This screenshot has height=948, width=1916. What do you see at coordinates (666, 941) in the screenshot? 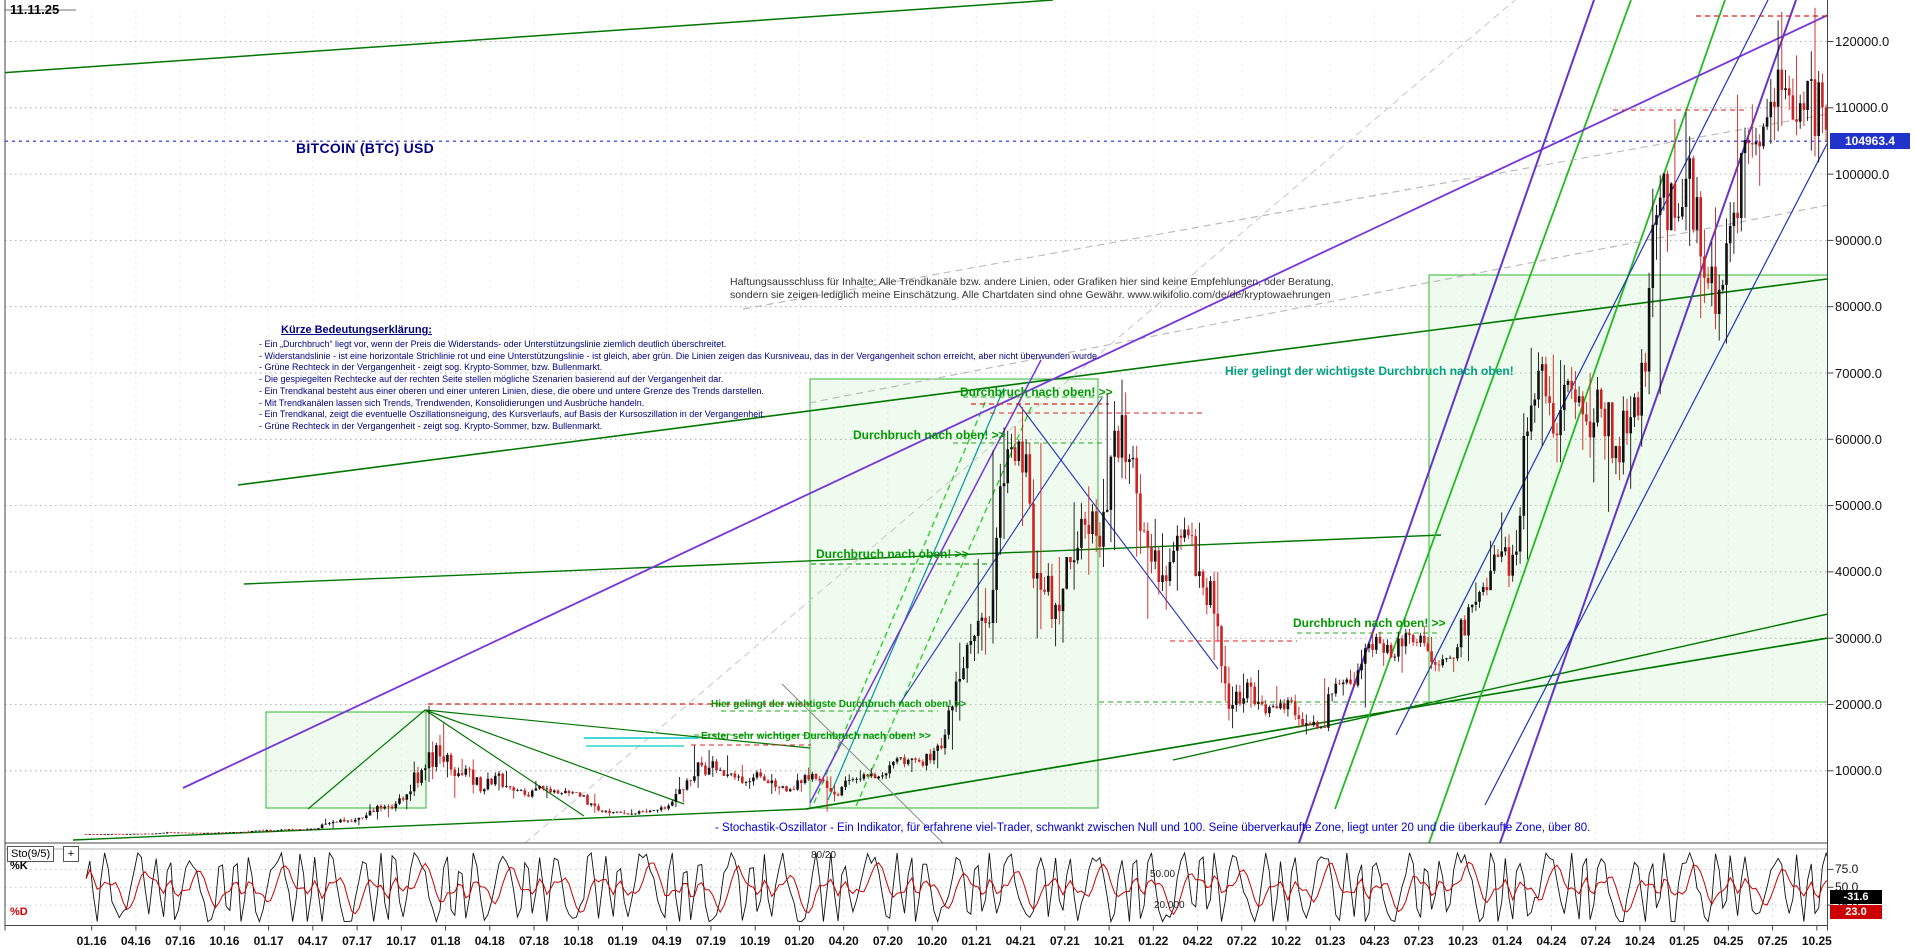
I see `time-axis-label: 04.19` at bounding box center [666, 941].